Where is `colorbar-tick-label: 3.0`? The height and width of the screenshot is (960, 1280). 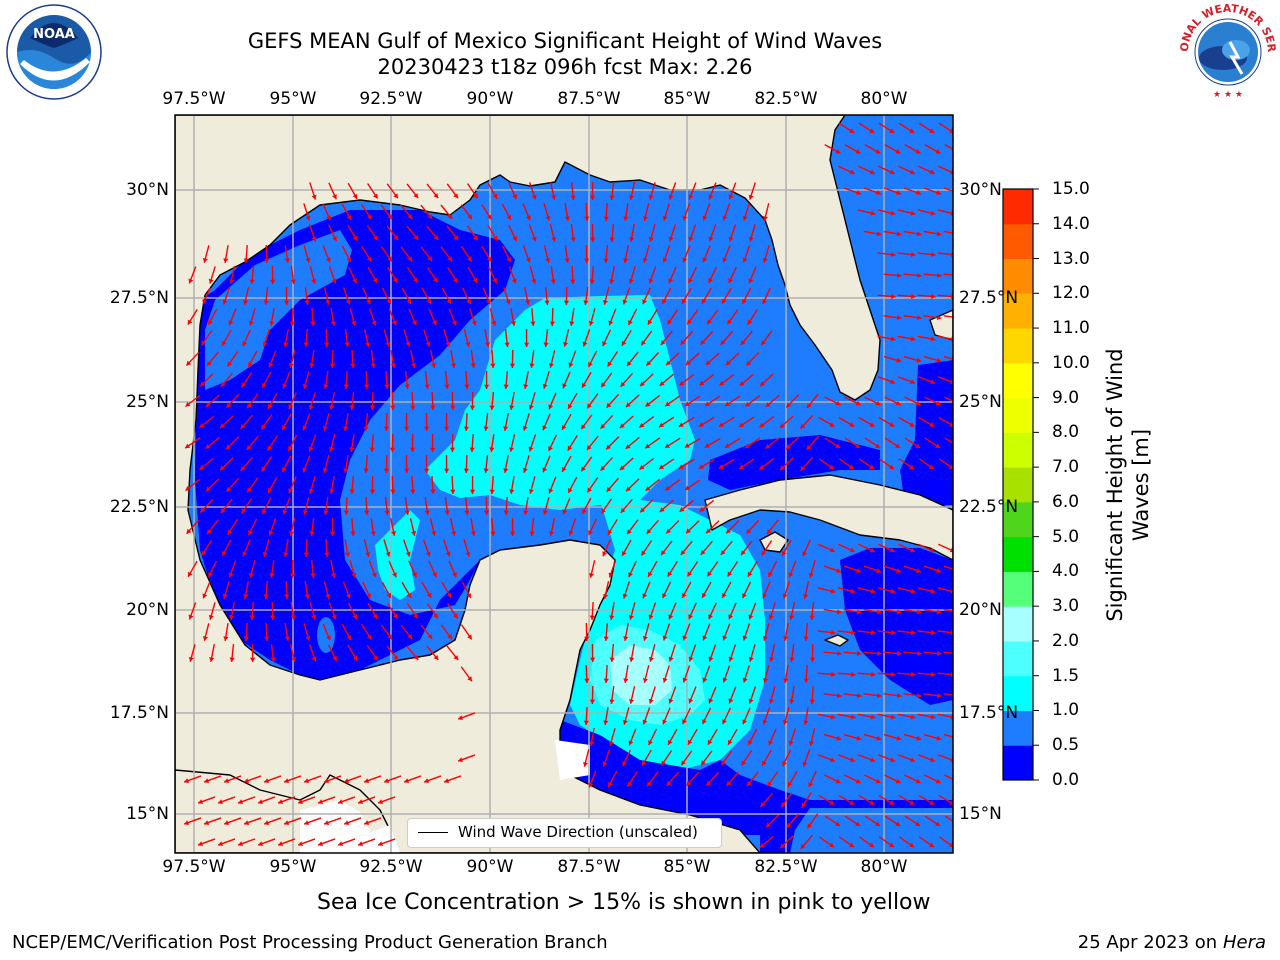
colorbar-tick-label: 3.0 is located at coordinates (1066, 606).